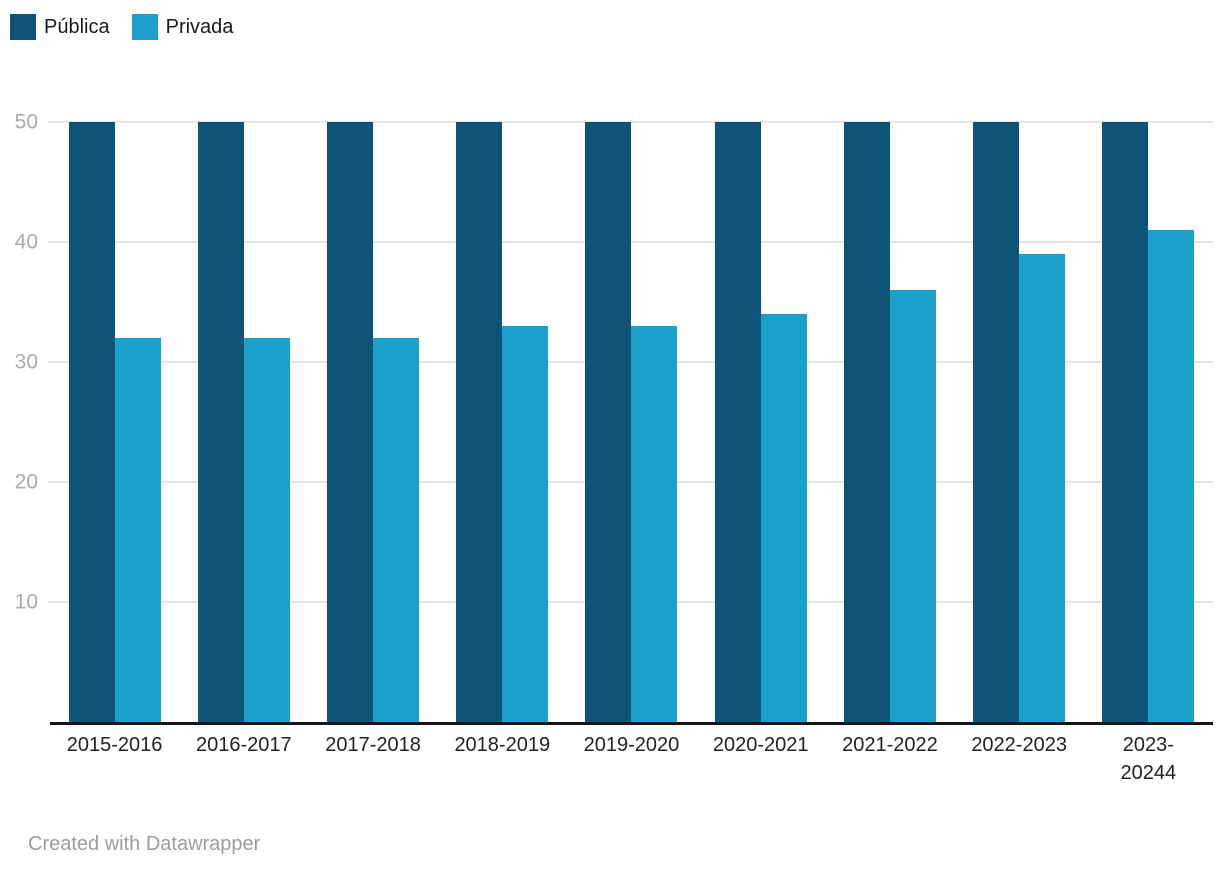 The image size is (1220, 872). What do you see at coordinates (760, 745) in the screenshot?
I see `x-tick-label: 2020-2021` at bounding box center [760, 745].